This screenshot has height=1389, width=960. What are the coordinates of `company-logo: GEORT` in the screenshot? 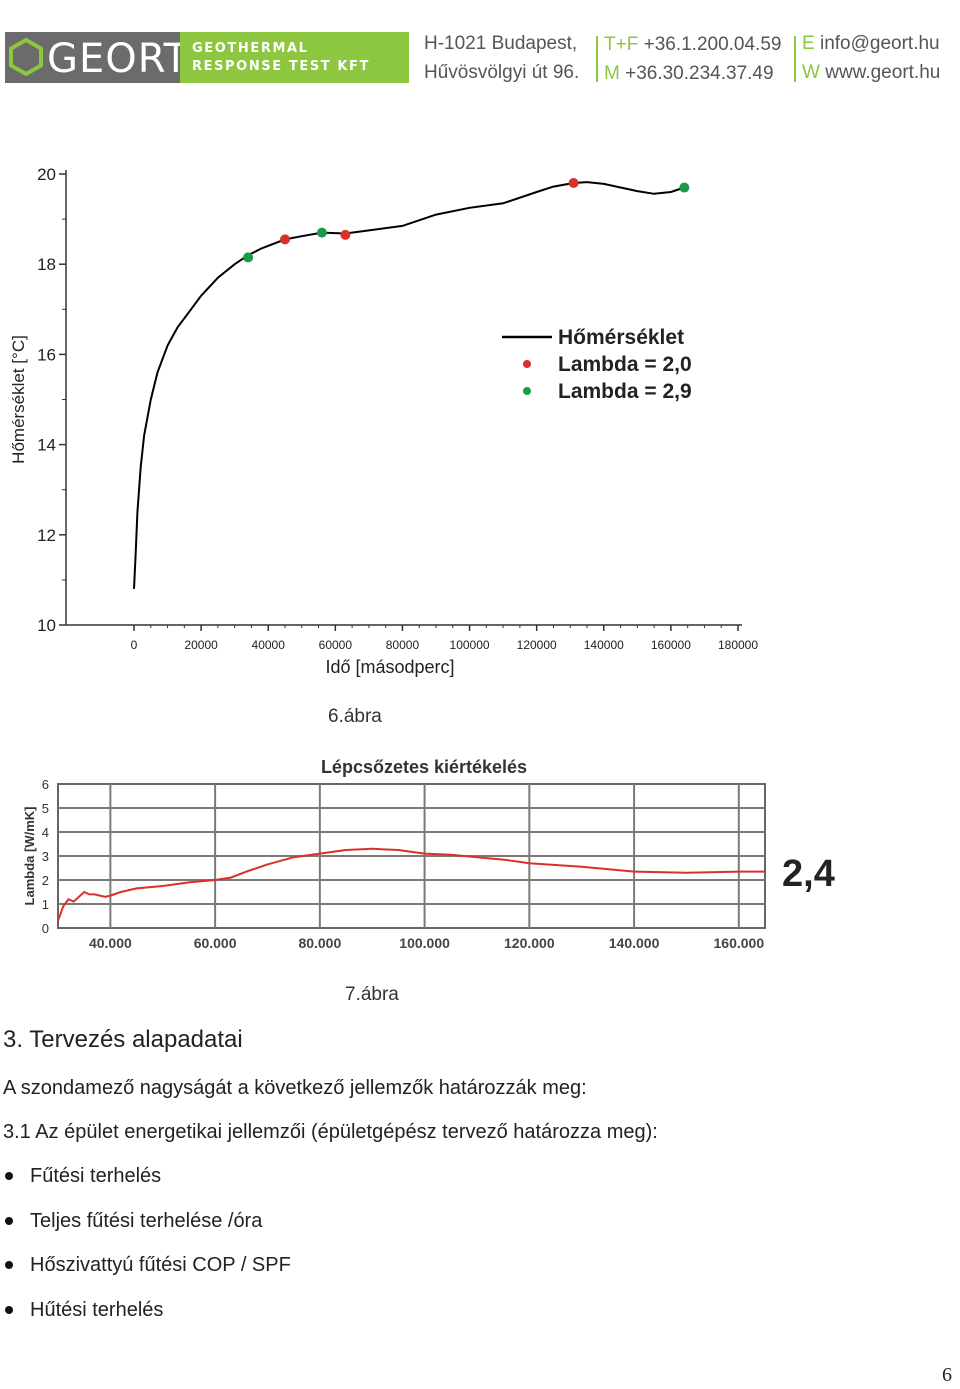 It's located at (96, 57).